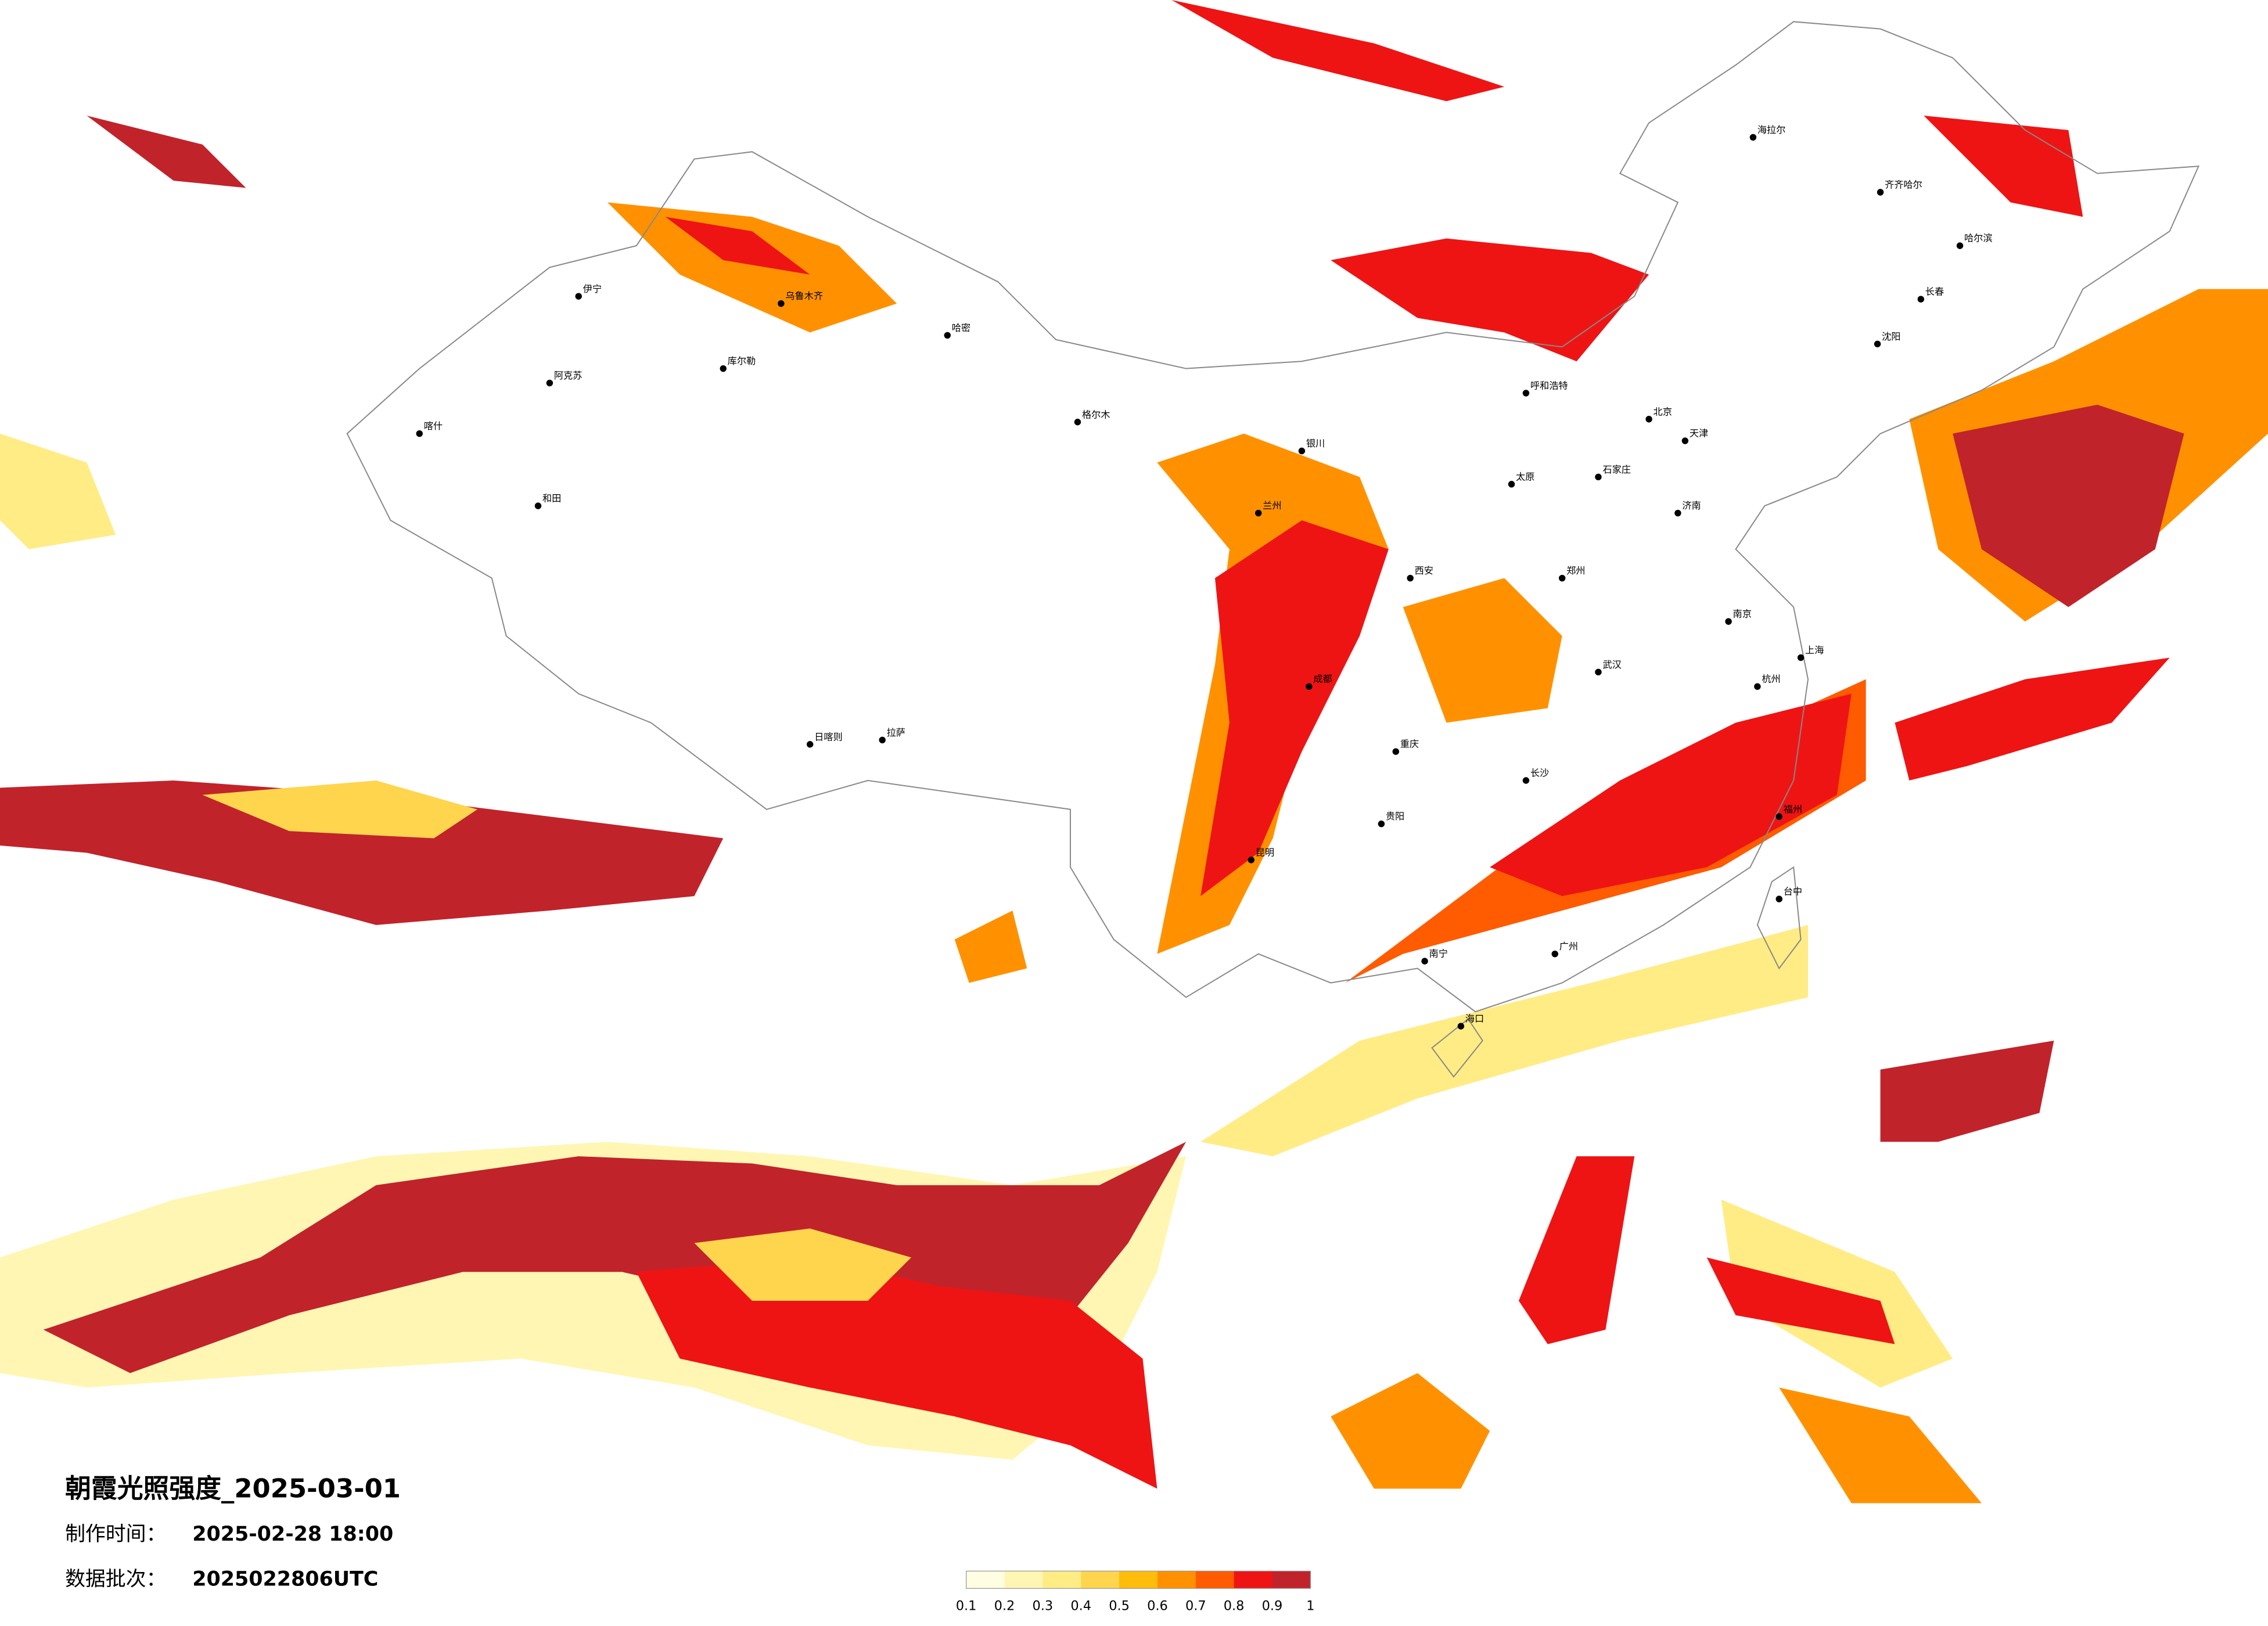 This screenshot has width=2268, height=1626. I want to click on city-label: 上海, so click(1814, 650).